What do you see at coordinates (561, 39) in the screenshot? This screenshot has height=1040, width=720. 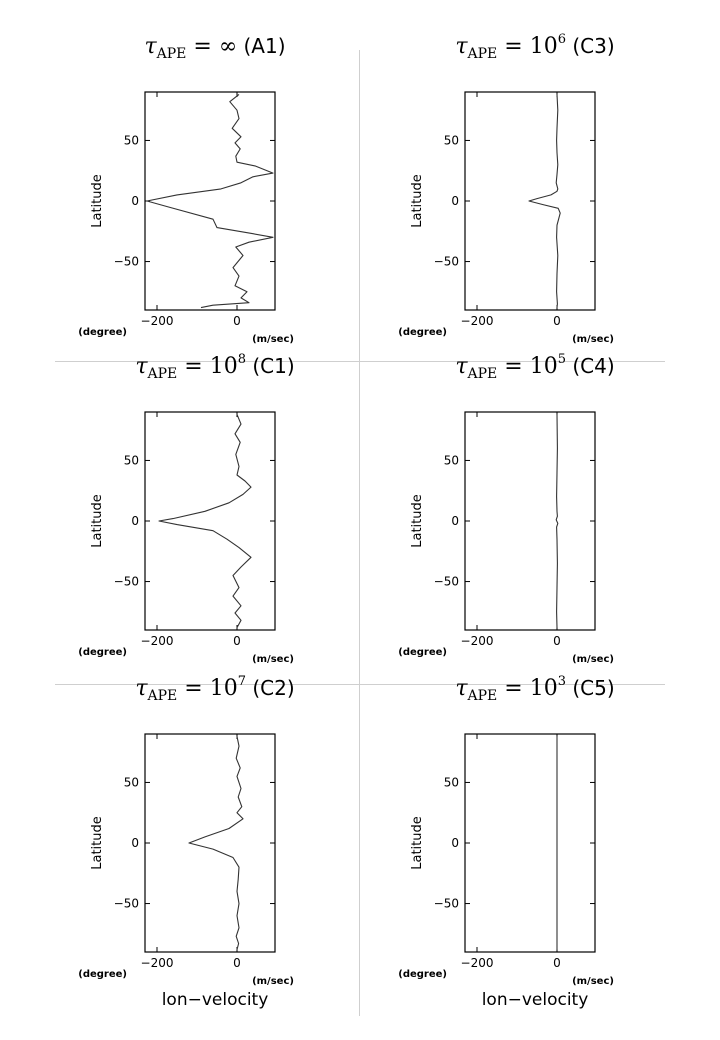 I see `panel-title-part: 6` at bounding box center [561, 39].